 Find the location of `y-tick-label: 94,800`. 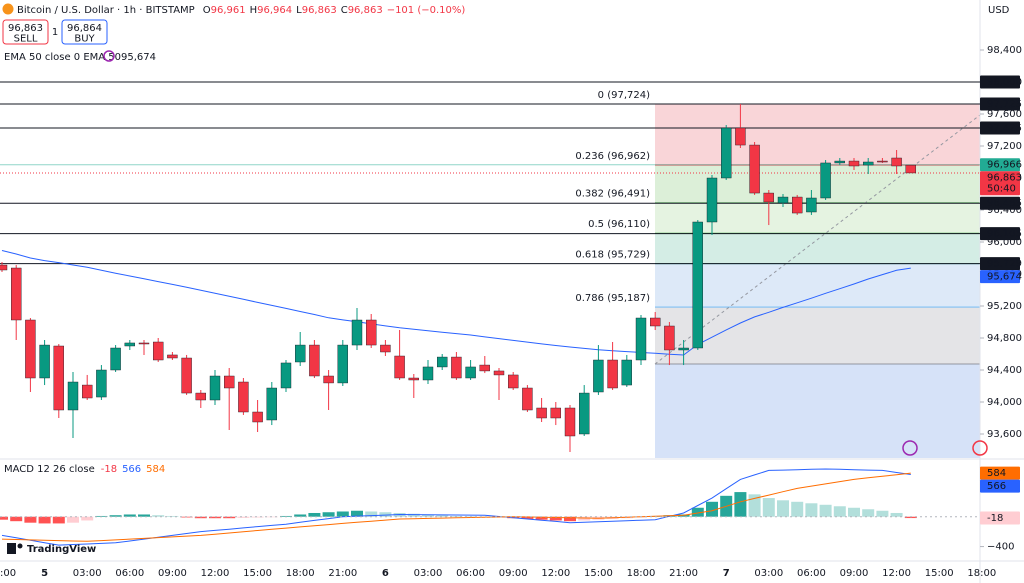

y-tick-label: 94,800 is located at coordinates (1004, 338).